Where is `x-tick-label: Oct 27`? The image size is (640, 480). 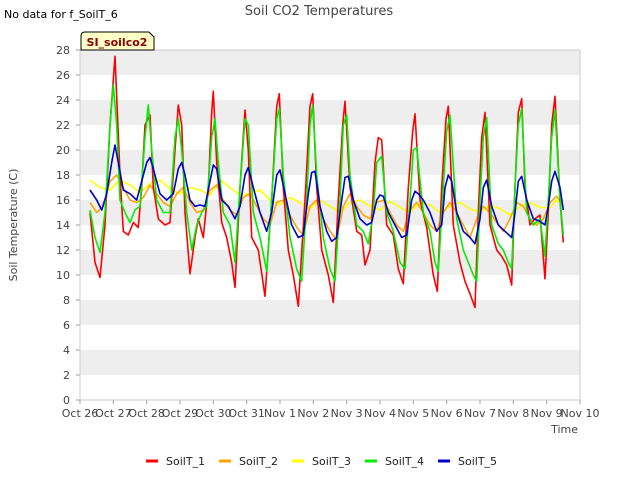
x-tick-label: Oct 27 is located at coordinates (113, 413).